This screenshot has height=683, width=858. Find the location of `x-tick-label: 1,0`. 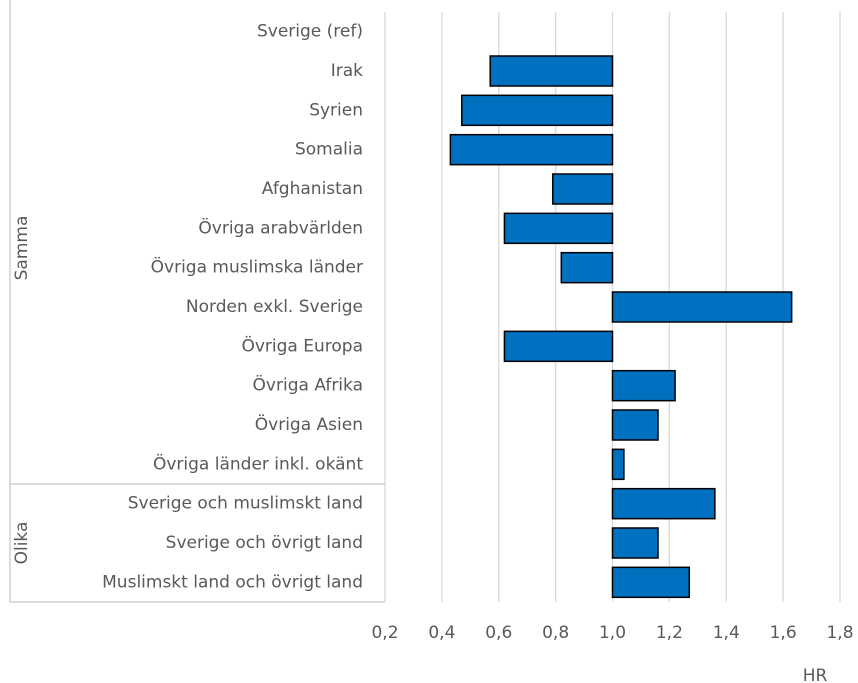

x-tick-label: 1,0 is located at coordinates (612, 633).